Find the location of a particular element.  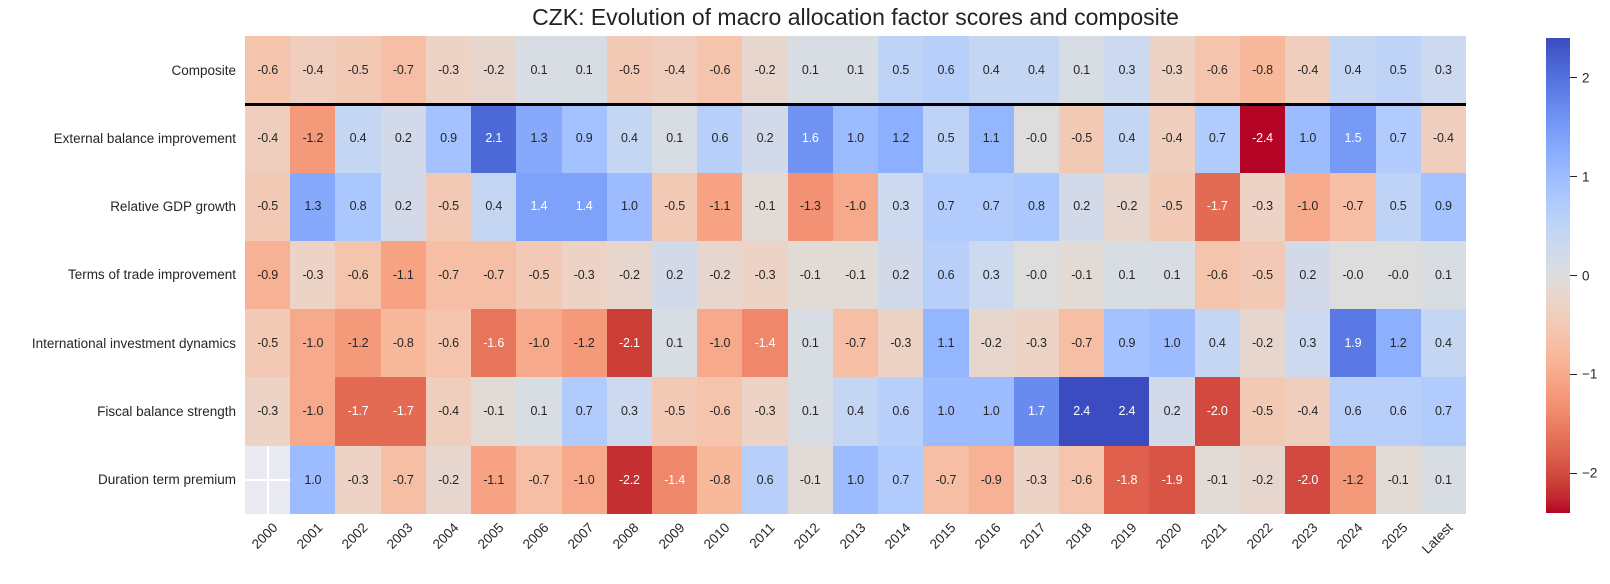

heatmap-cell: 2.4 is located at coordinates (1081, 411).